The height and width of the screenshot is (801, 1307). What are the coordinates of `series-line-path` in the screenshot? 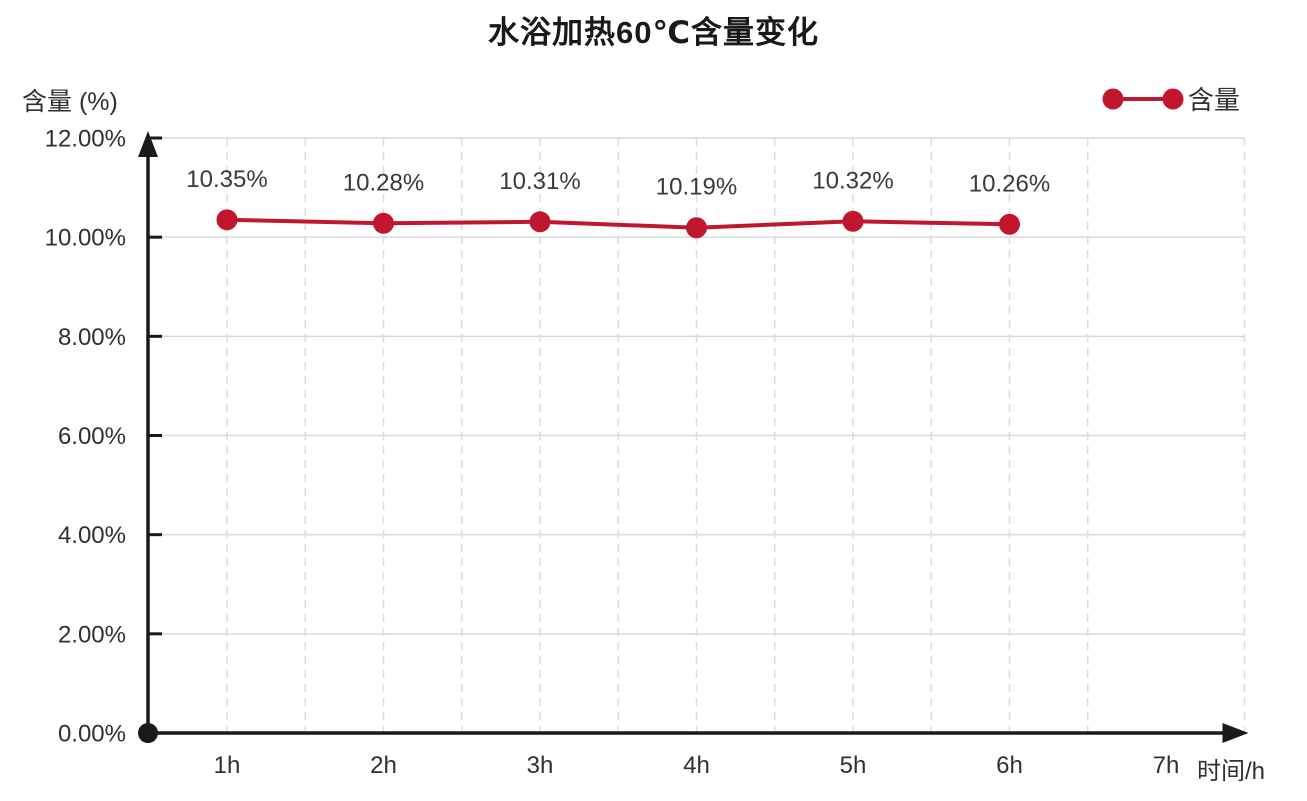 It's located at (618, 223).